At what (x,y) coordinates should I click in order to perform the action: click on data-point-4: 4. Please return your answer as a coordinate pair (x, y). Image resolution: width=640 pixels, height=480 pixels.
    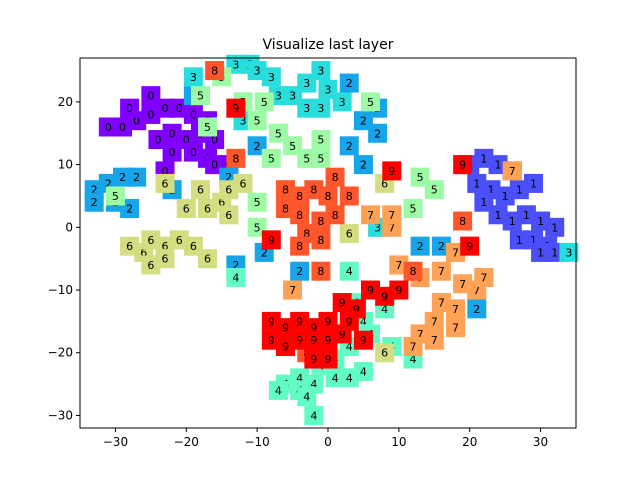
    Looking at the image, I should click on (278, 390).